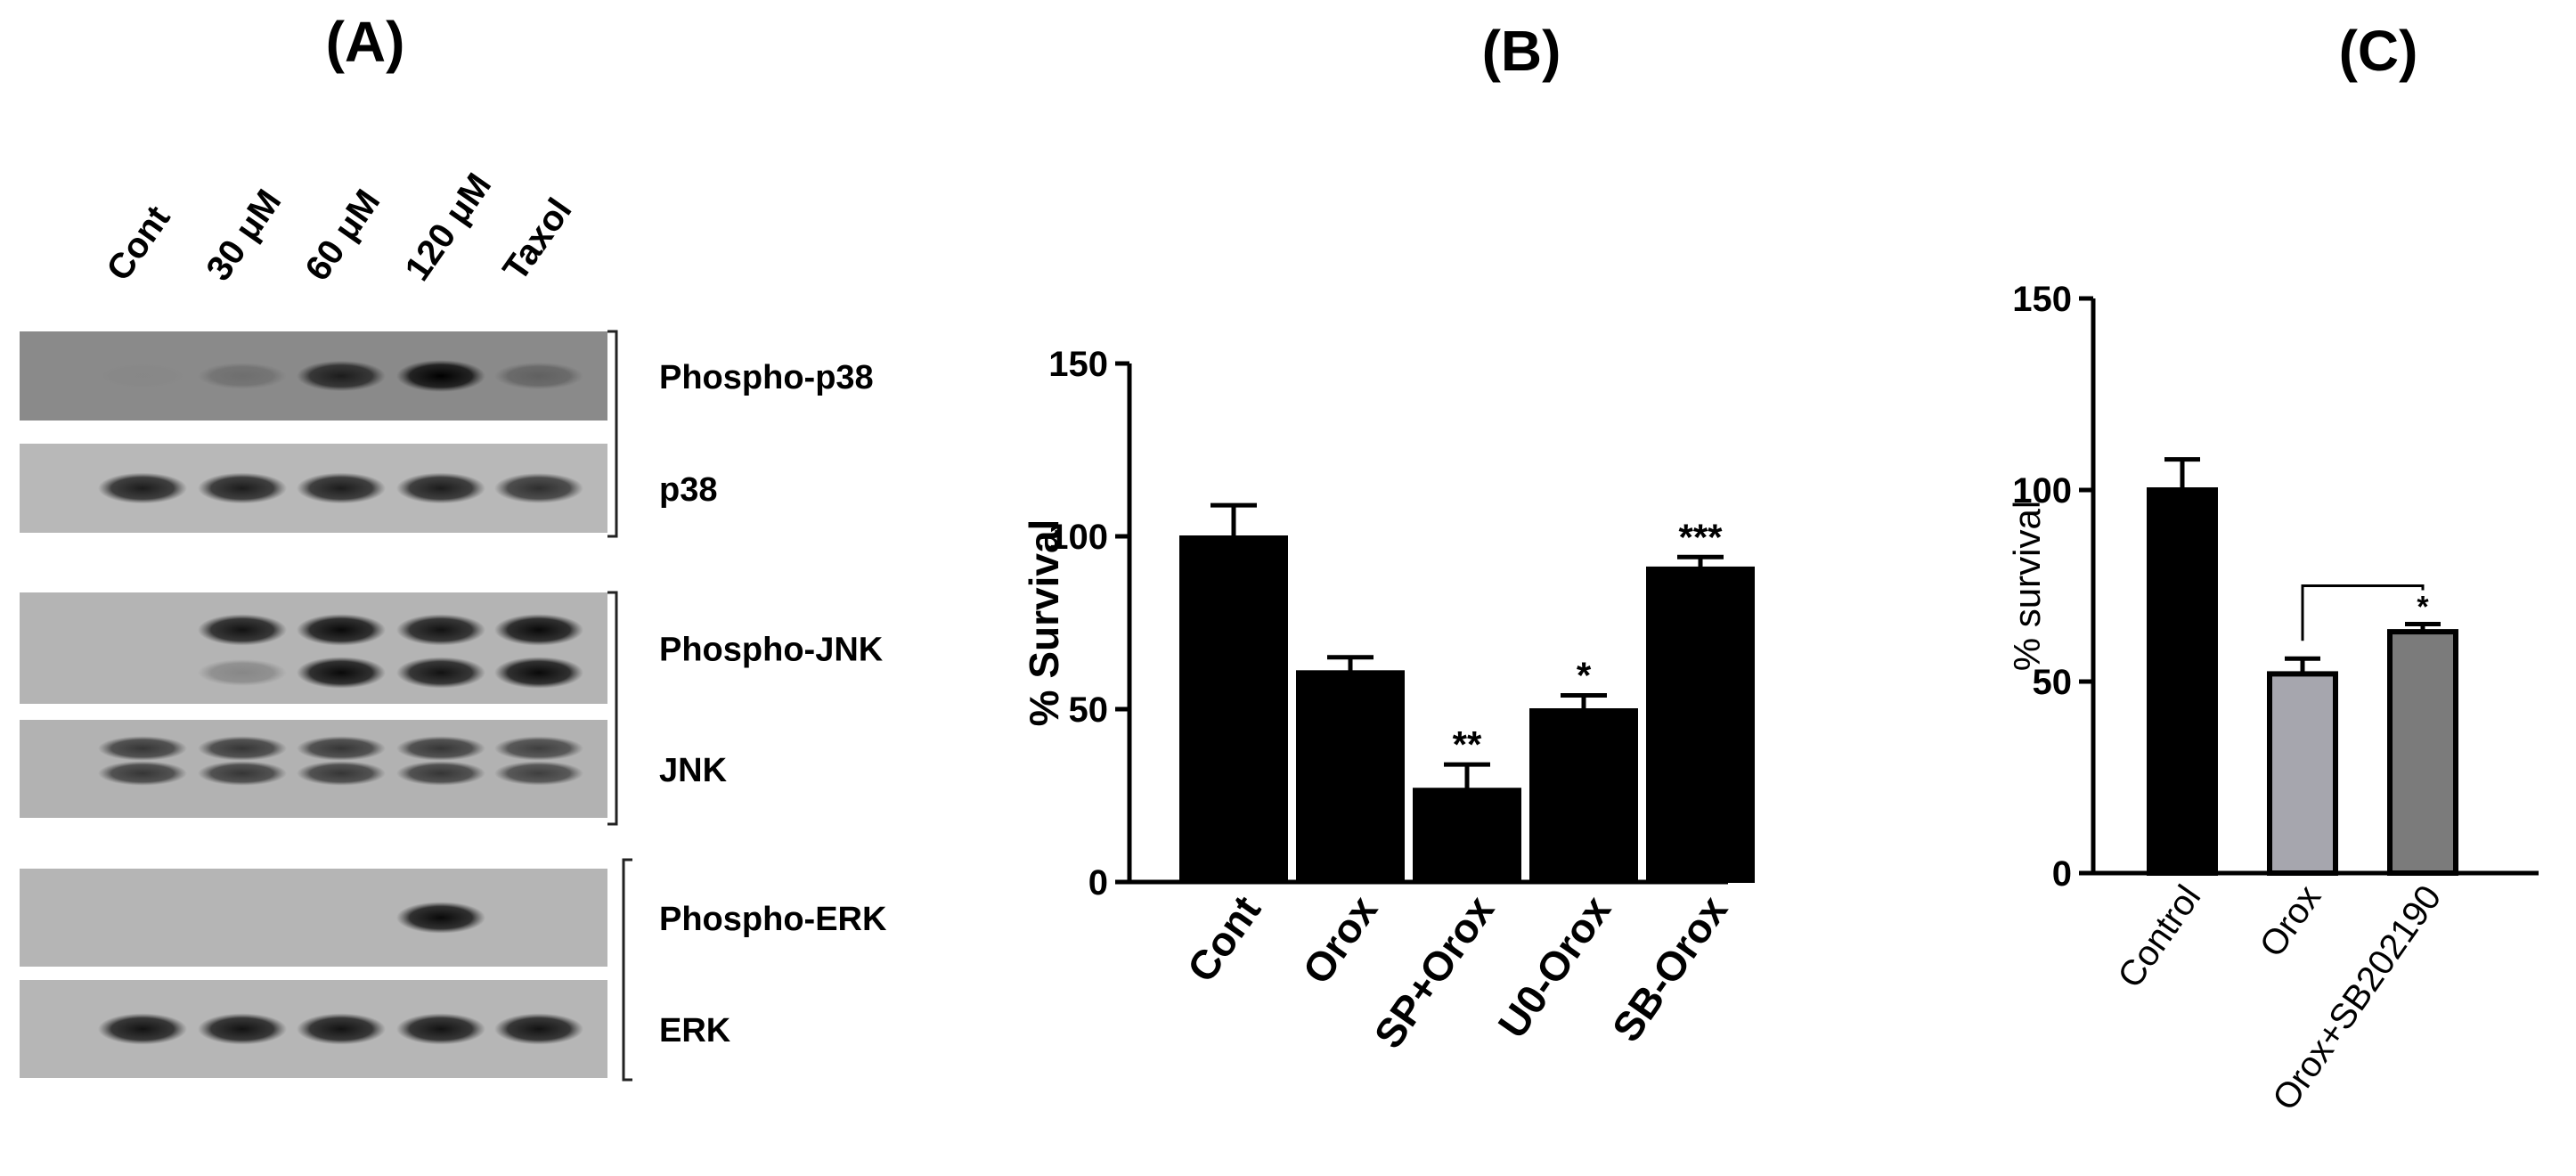 Image resolution: width=2576 pixels, height=1176 pixels. What do you see at coordinates (365, 42) in the screenshot?
I see `panel-a-label: (A)` at bounding box center [365, 42].